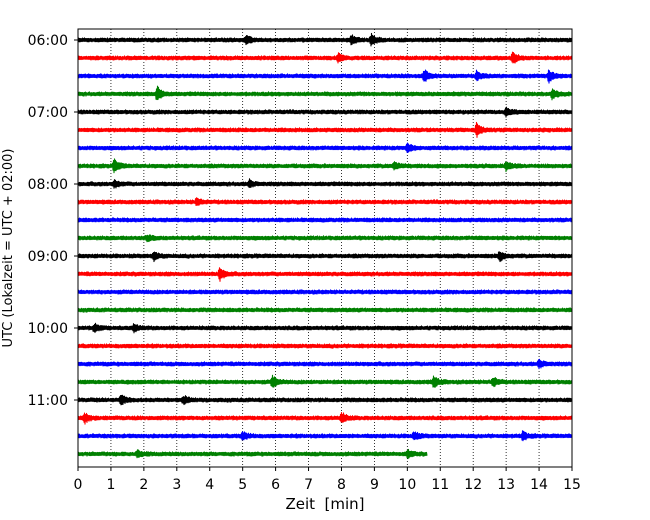  I want to click on x-tick-label: 7, so click(308, 485).